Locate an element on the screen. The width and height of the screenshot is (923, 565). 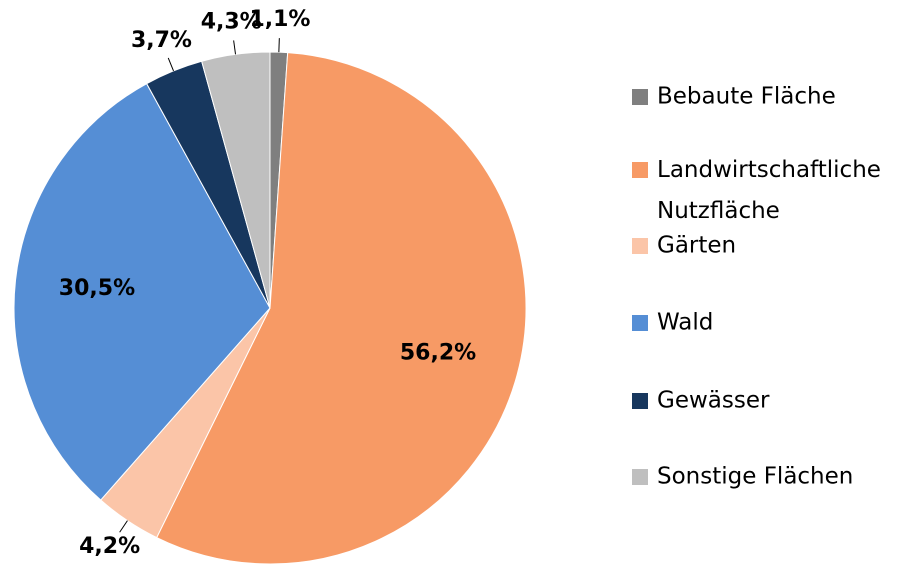
legend-label: Bebaute Fläche is located at coordinates (746, 97).